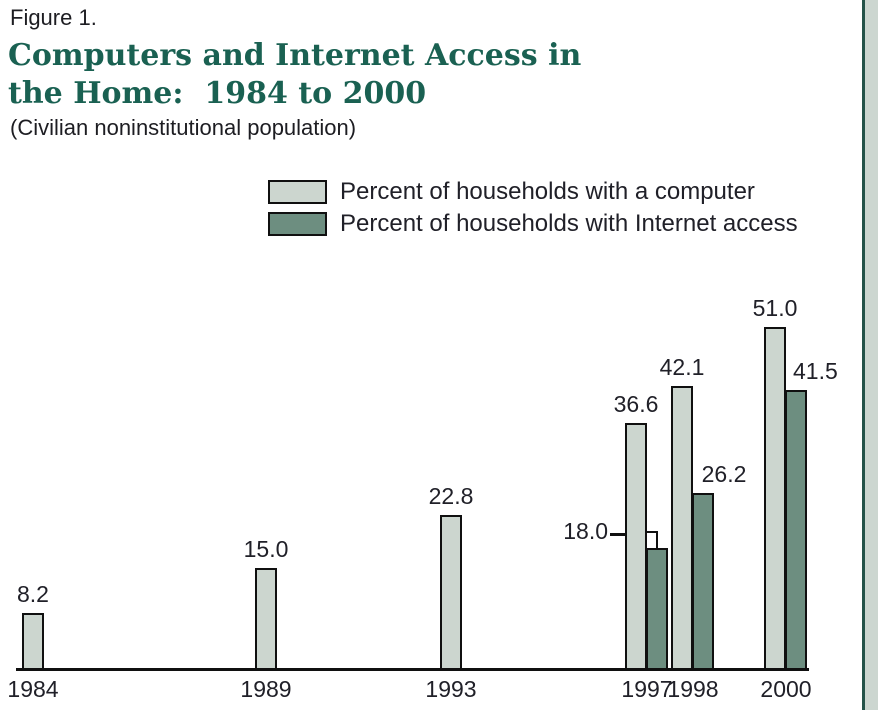 Image resolution: width=878 pixels, height=710 pixels. I want to click on x-tick-label-1998: 1998, so click(693, 689).